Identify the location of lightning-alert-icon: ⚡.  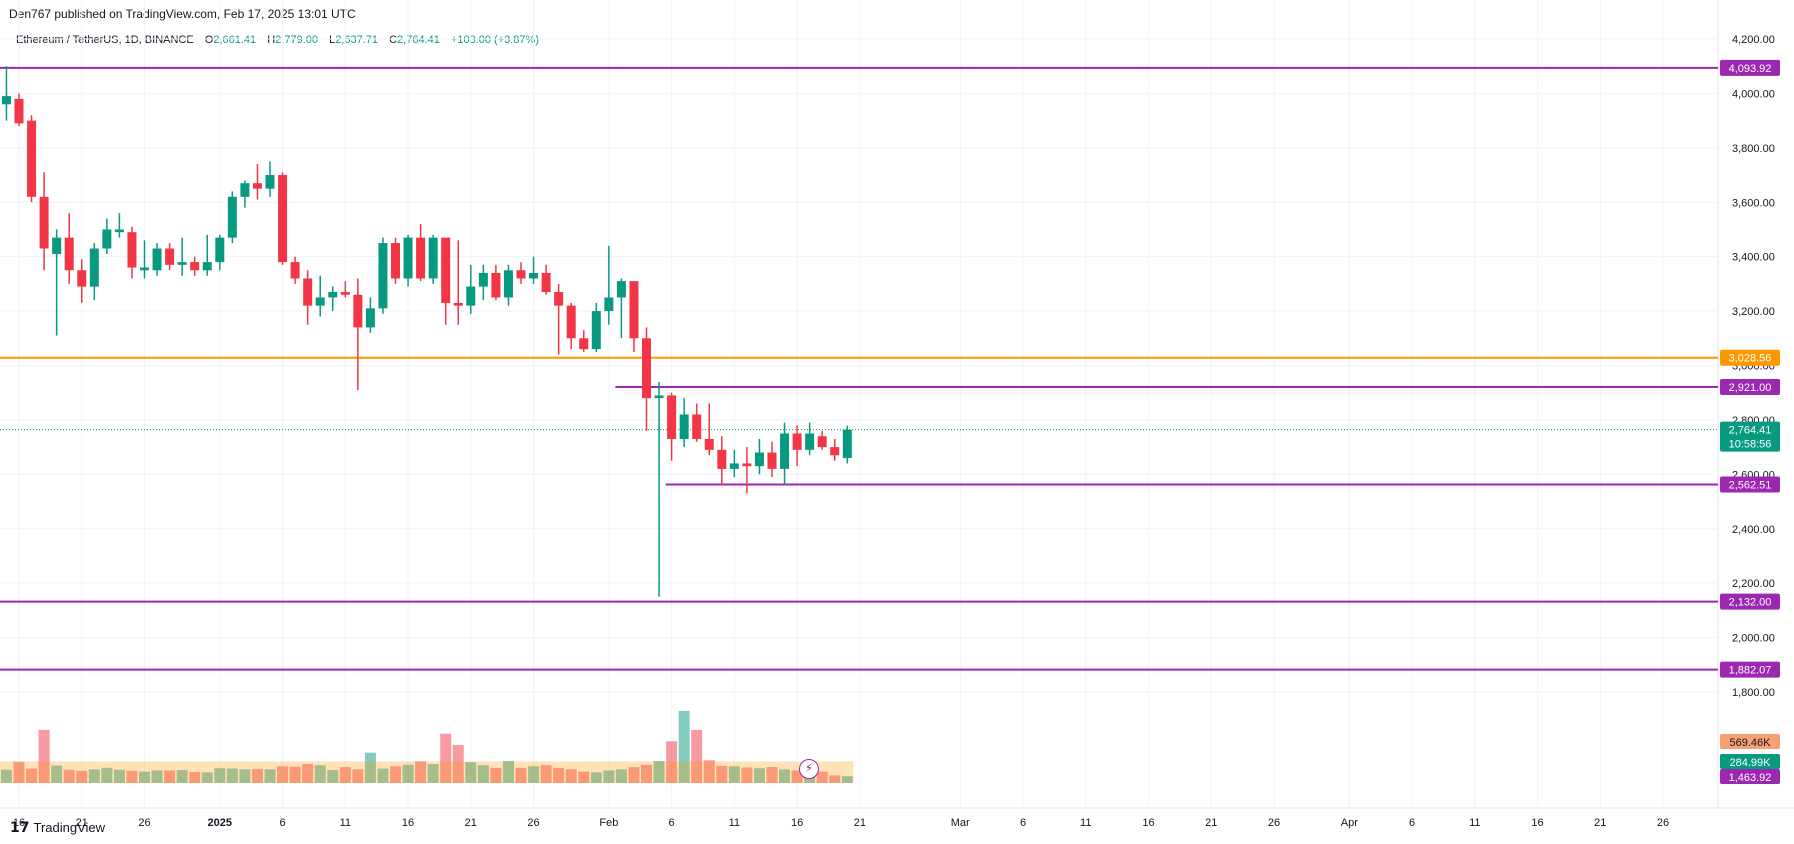
(809, 769).